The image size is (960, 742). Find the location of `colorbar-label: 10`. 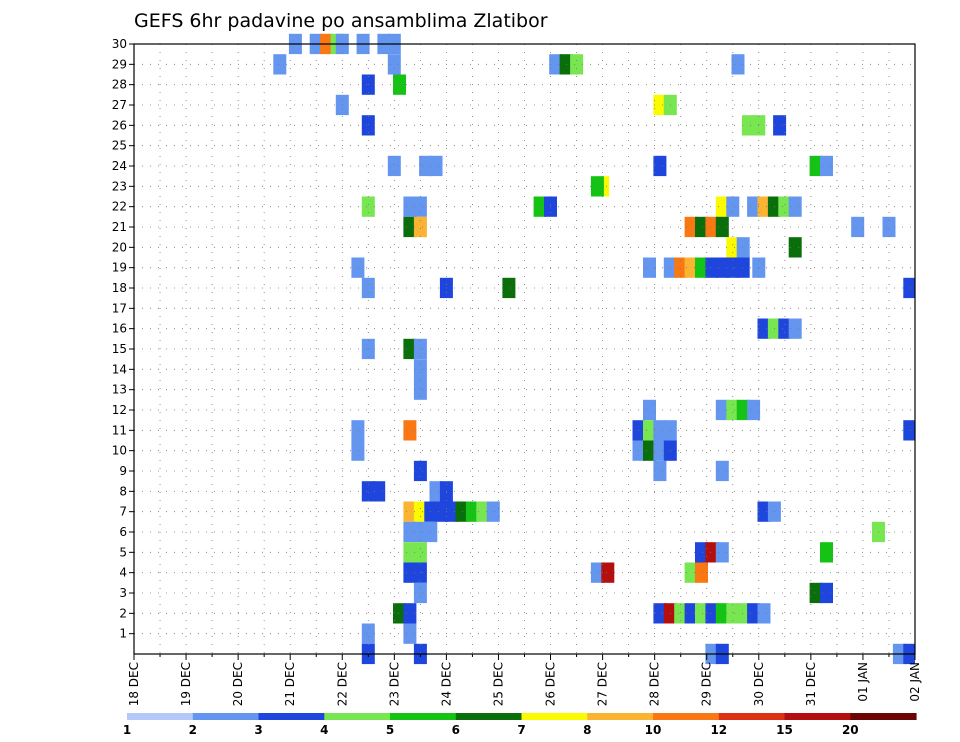

colorbar-label: 10 is located at coordinates (653, 730).